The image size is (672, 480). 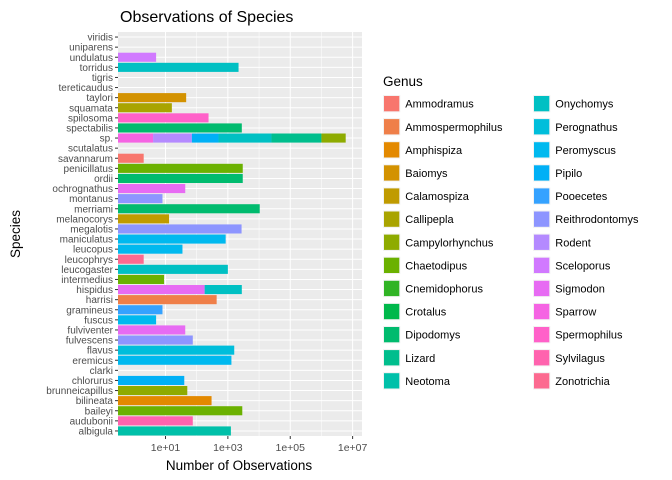 What do you see at coordinates (92, 361) in the screenshot?
I see `y-tick-label: eremicus` at bounding box center [92, 361].